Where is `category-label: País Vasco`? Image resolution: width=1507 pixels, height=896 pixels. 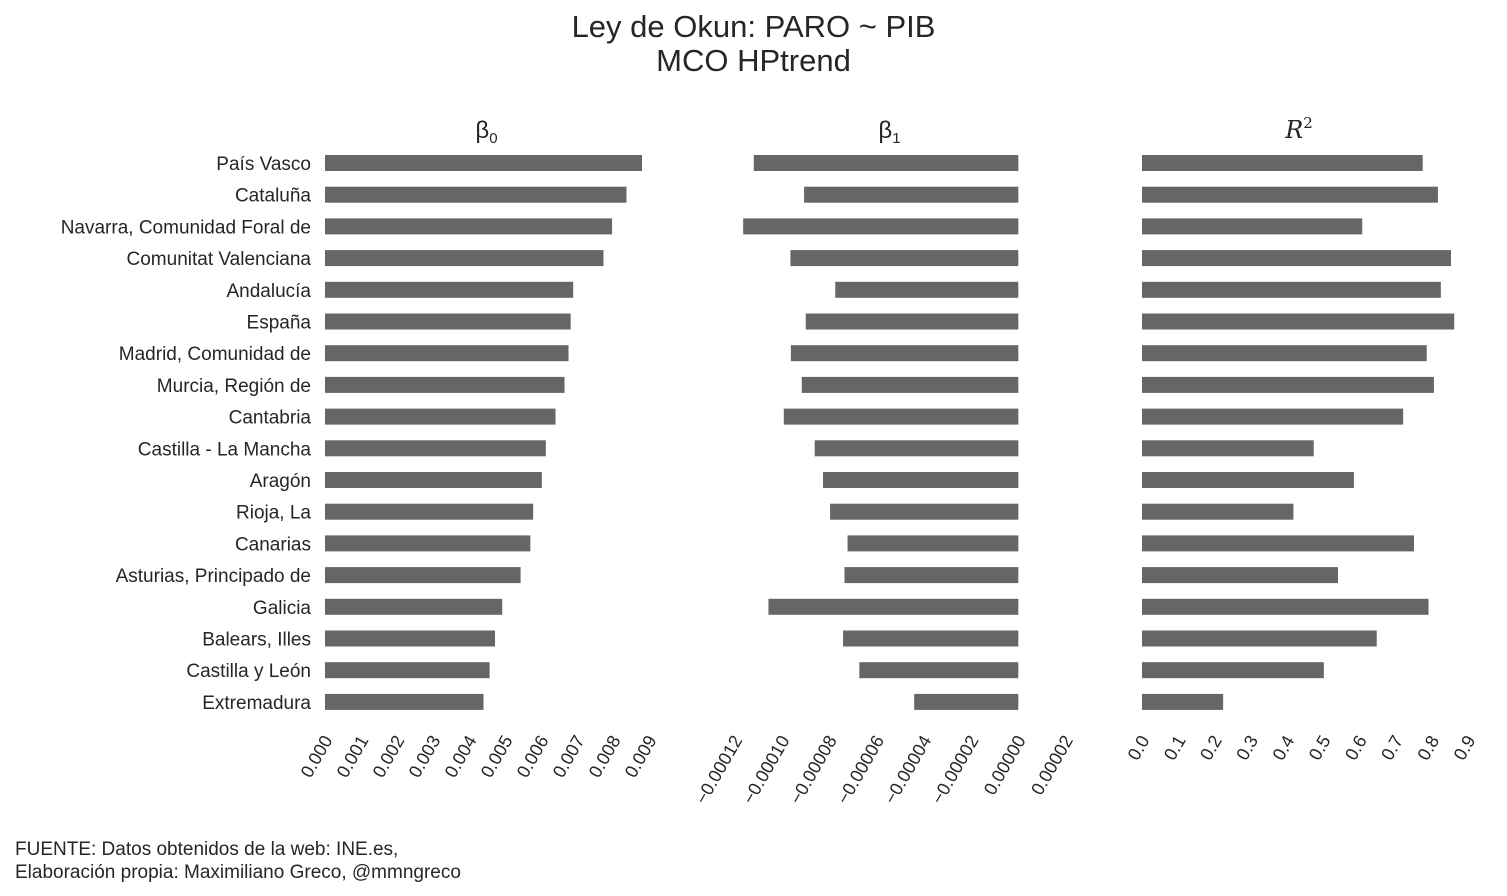
category-label: País Vasco is located at coordinates (263, 164).